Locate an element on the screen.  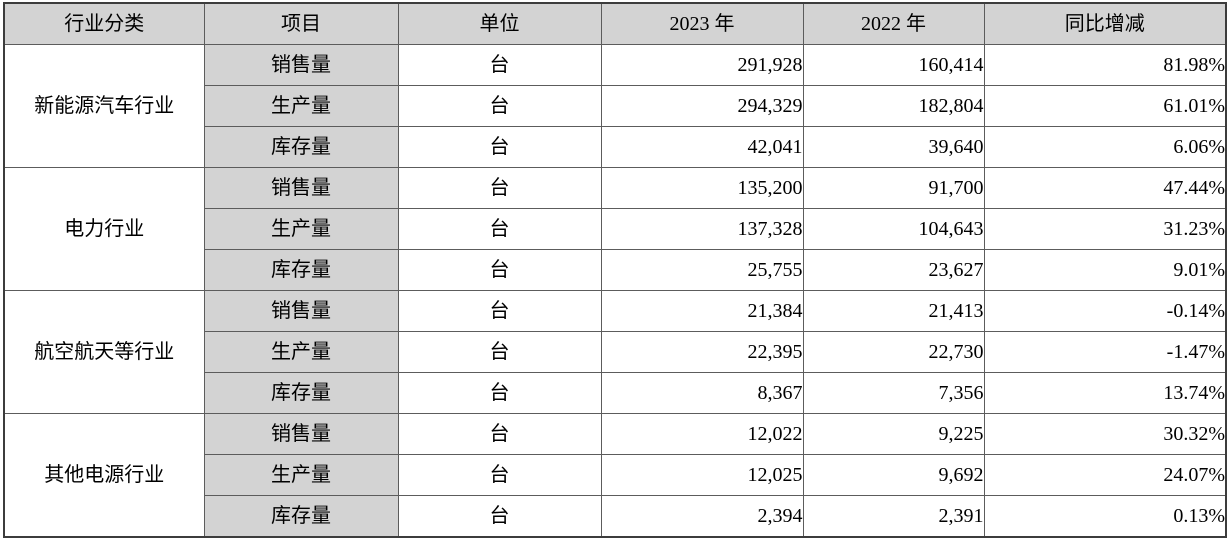
yoy-change-cell: 13.74% is located at coordinates (1105, 393).